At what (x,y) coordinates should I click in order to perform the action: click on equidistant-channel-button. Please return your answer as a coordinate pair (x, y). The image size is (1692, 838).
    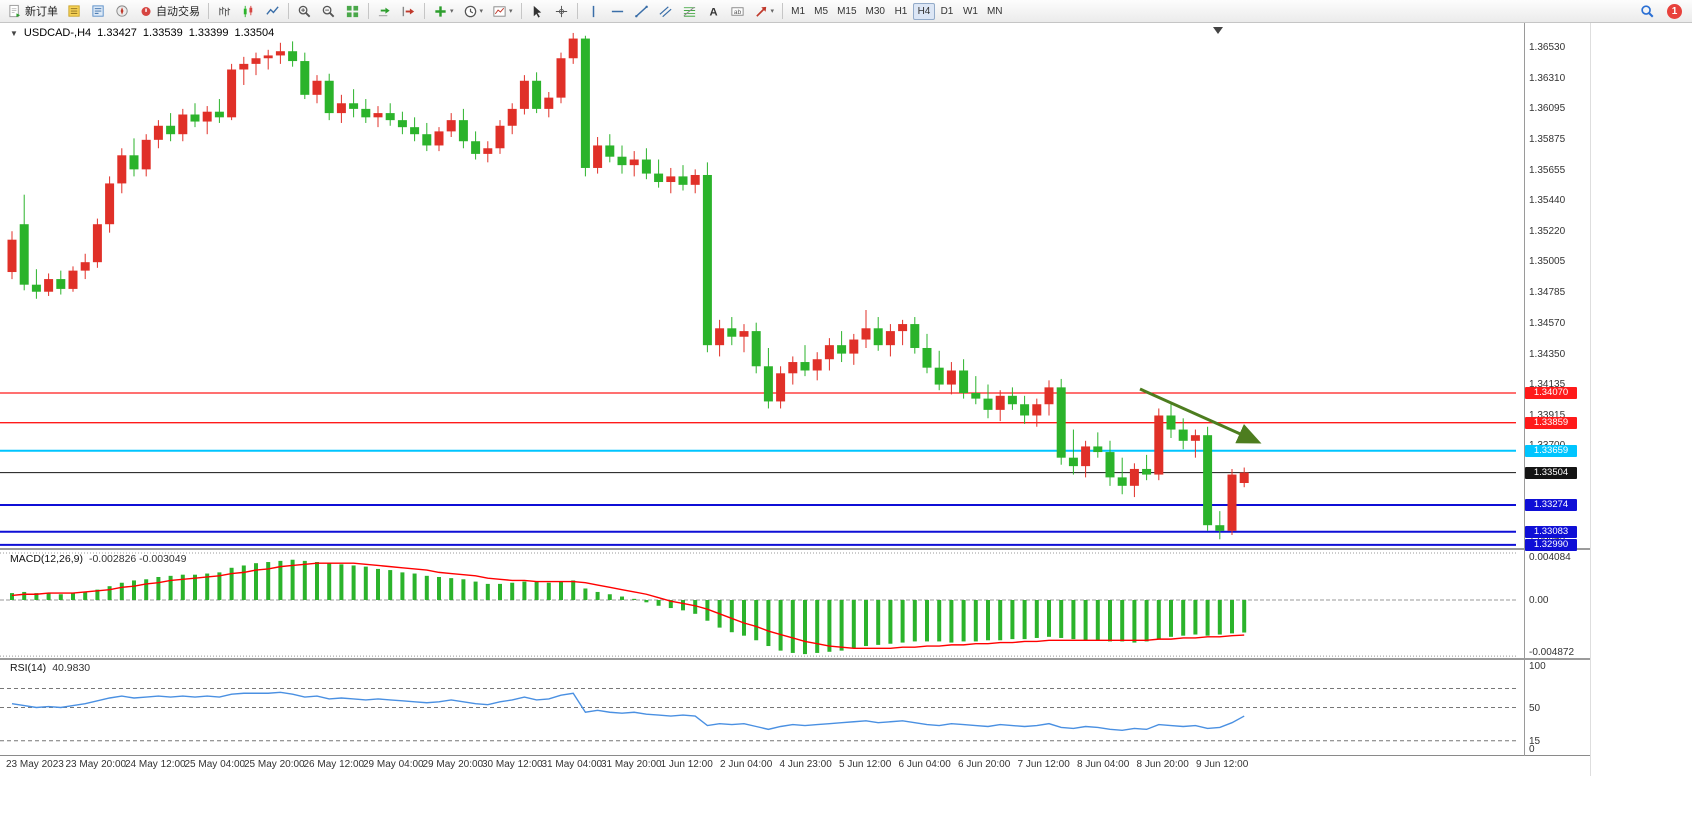
    Looking at the image, I should click on (665, 11).